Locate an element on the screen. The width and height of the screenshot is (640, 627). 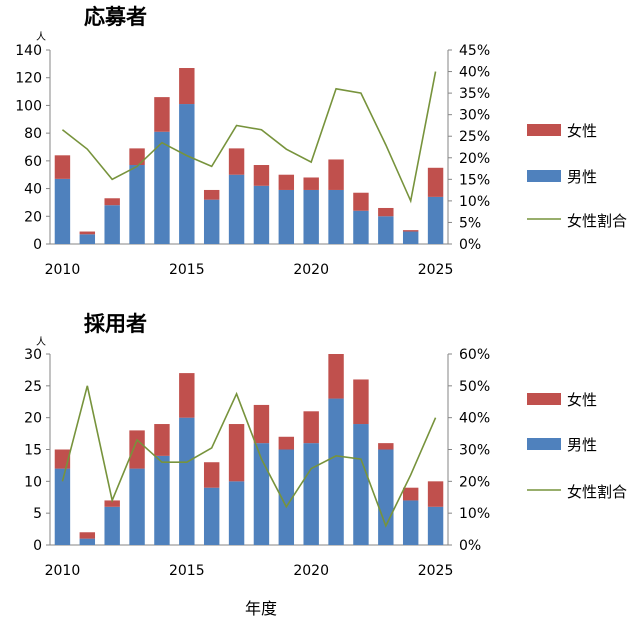
bar-male-2011 is located at coordinates (87, 239).